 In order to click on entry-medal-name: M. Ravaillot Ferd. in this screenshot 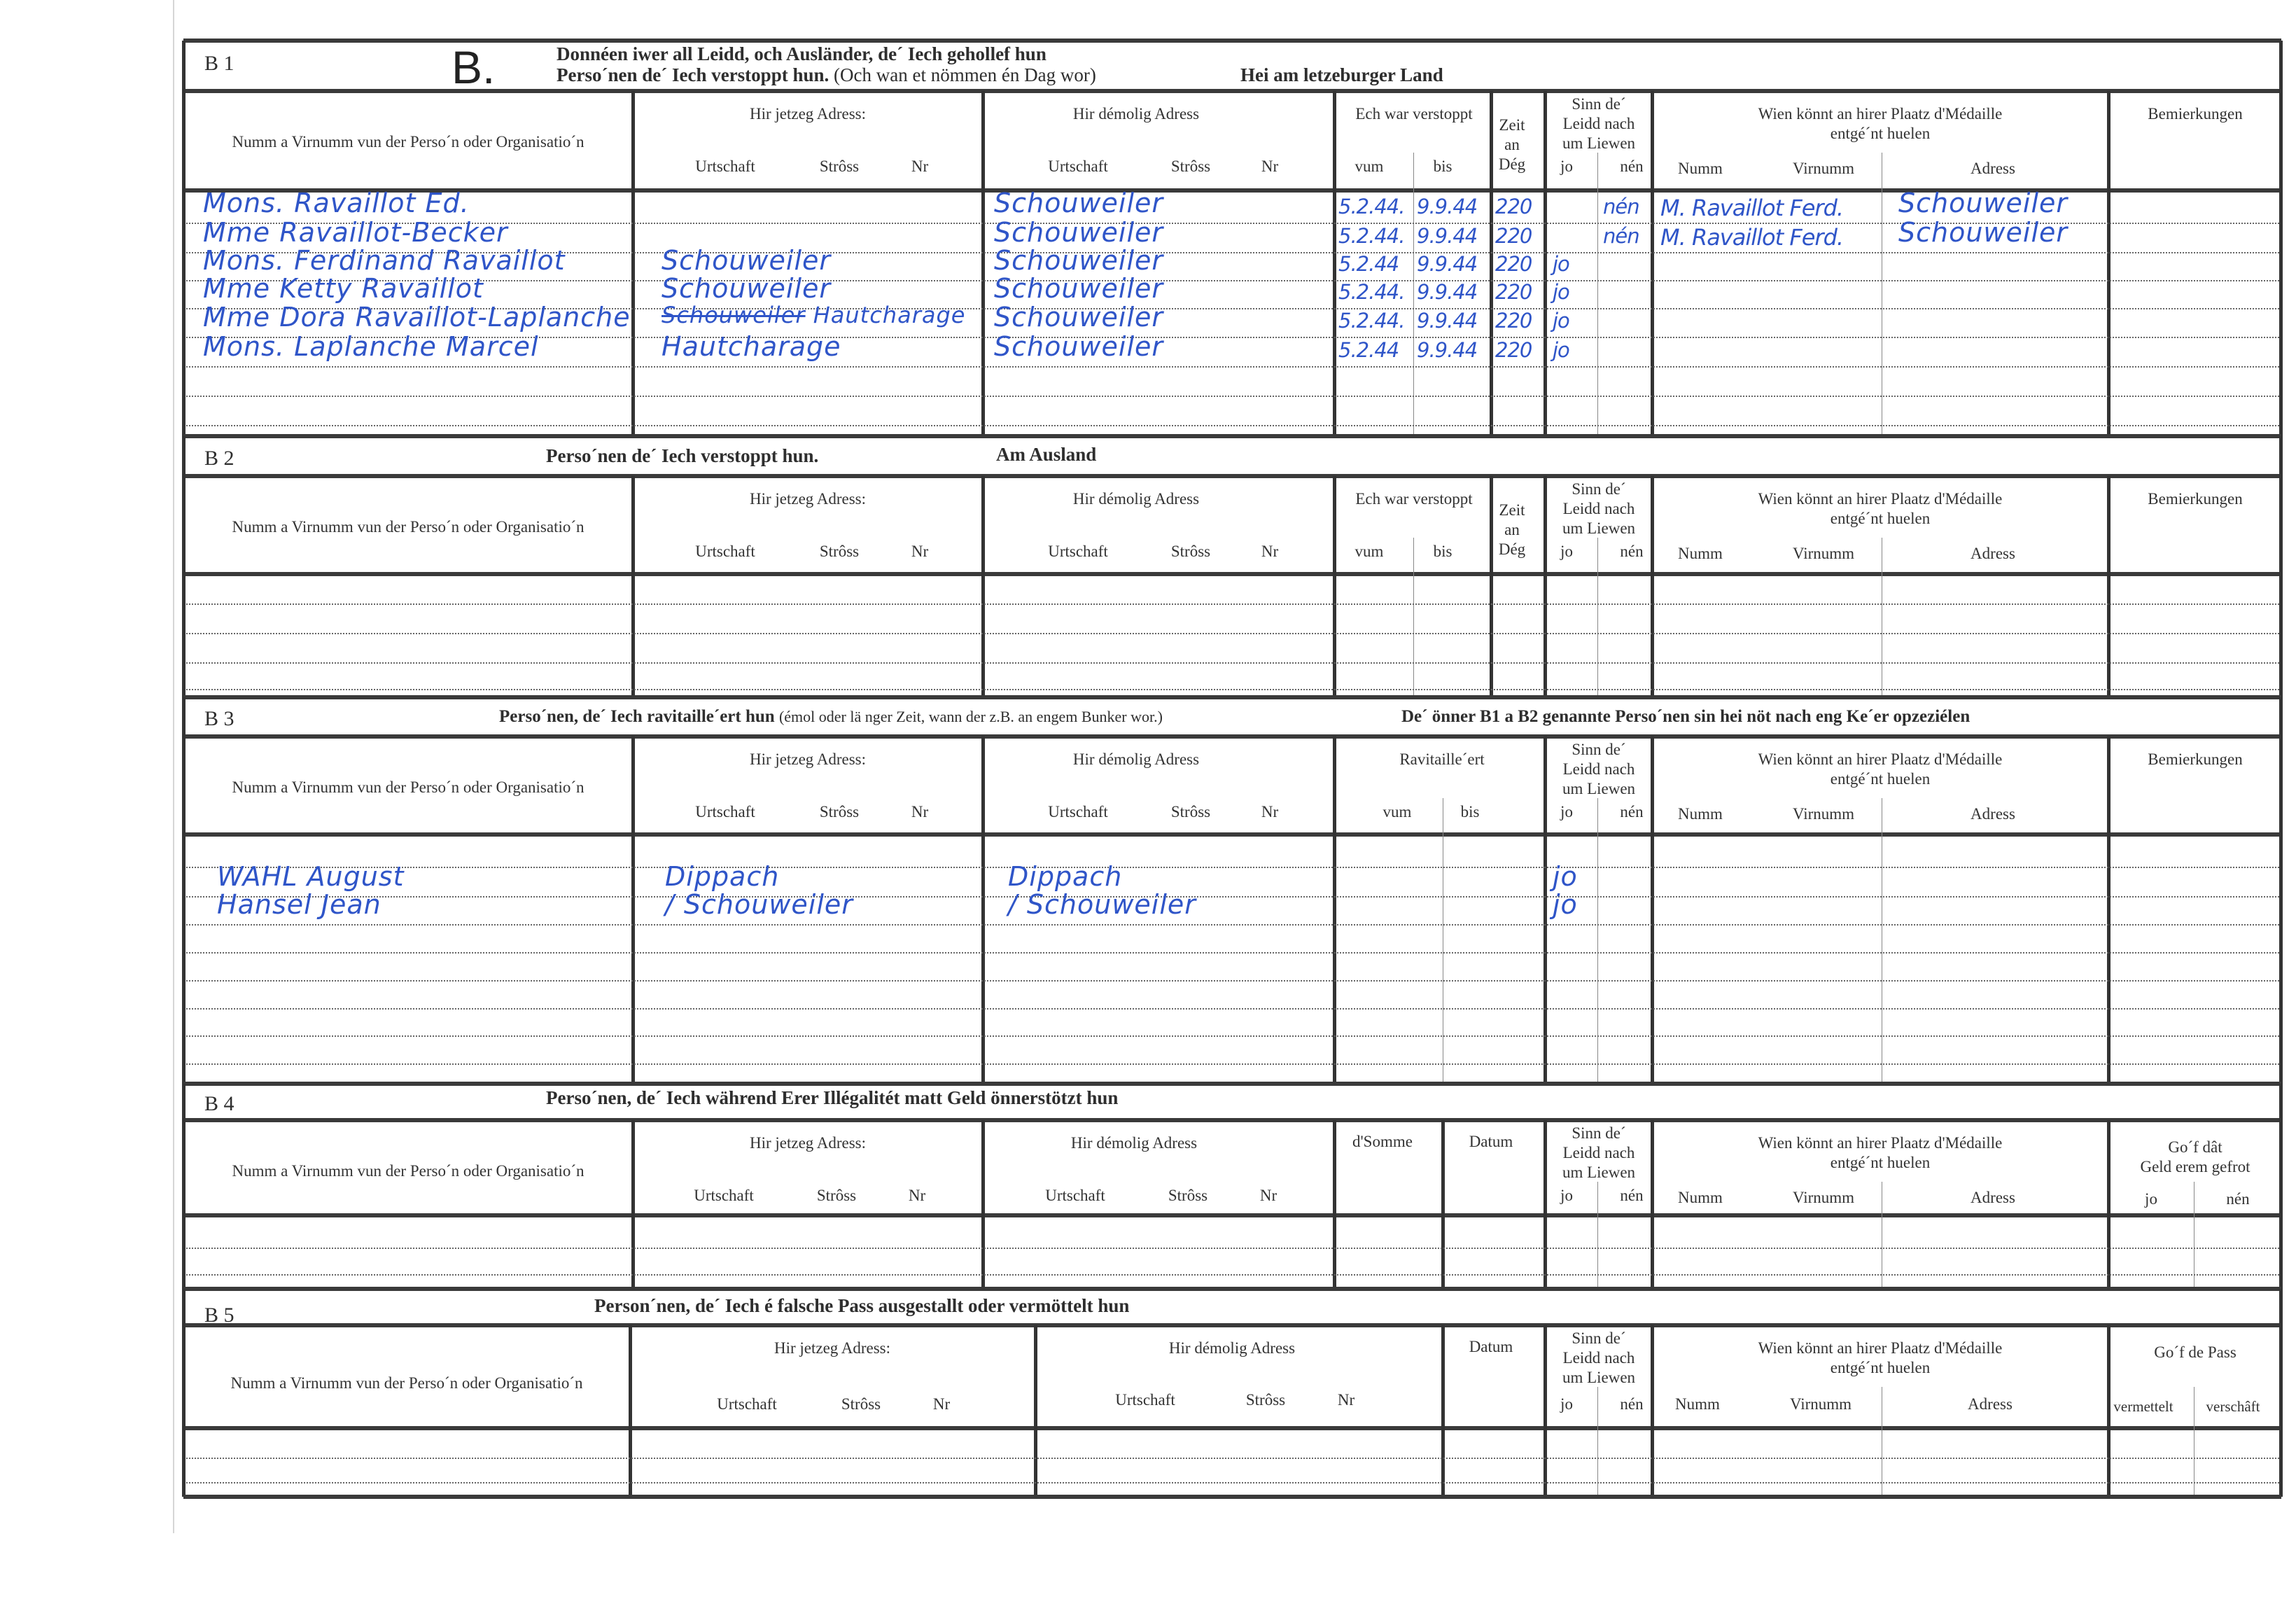, I will do `click(1752, 237)`.